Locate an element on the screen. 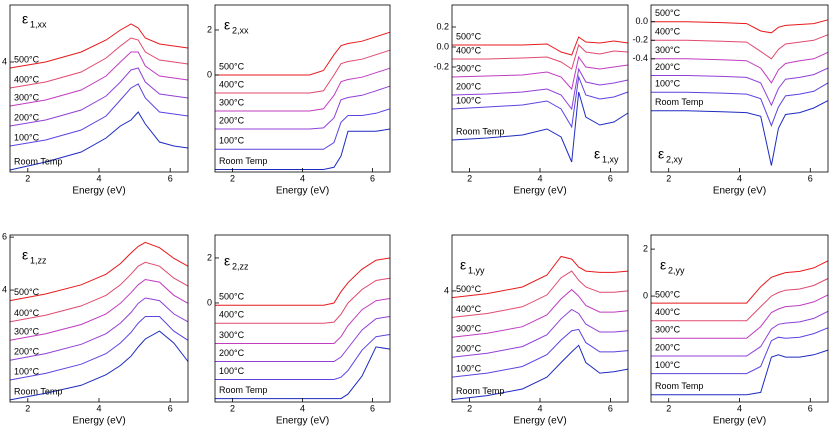 This screenshot has height=430, width=830. plot-frame is located at coordinates (739, 318).